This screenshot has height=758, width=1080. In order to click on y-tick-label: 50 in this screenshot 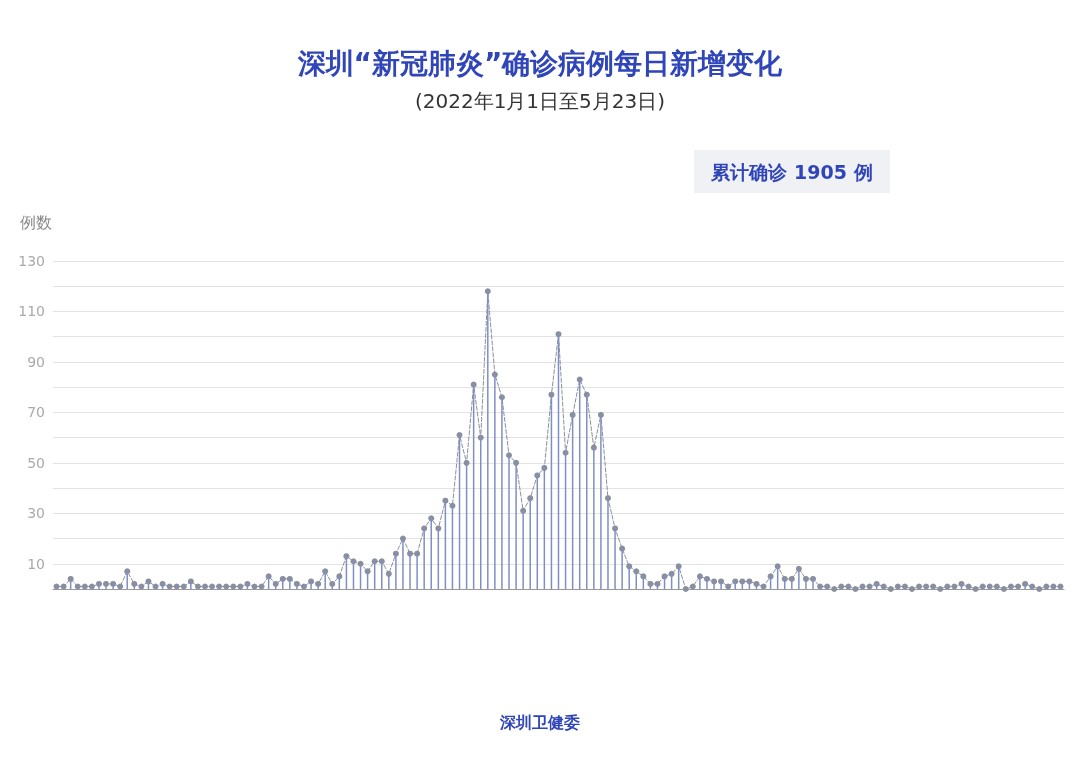, I will do `click(36, 462)`.